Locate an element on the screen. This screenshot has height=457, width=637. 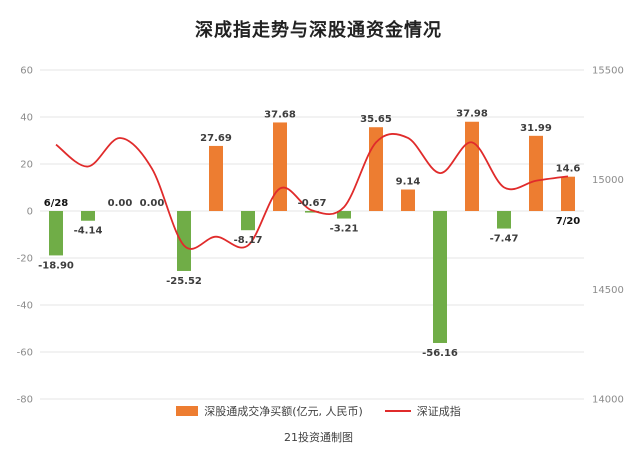
bar-value-label: -0.67 is located at coordinates (312, 203).